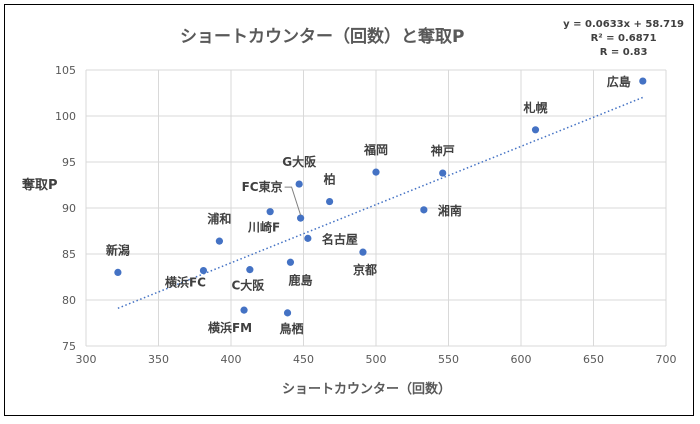  What do you see at coordinates (521, 359) in the screenshot?
I see `x-tick-label: 600` at bounding box center [521, 359].